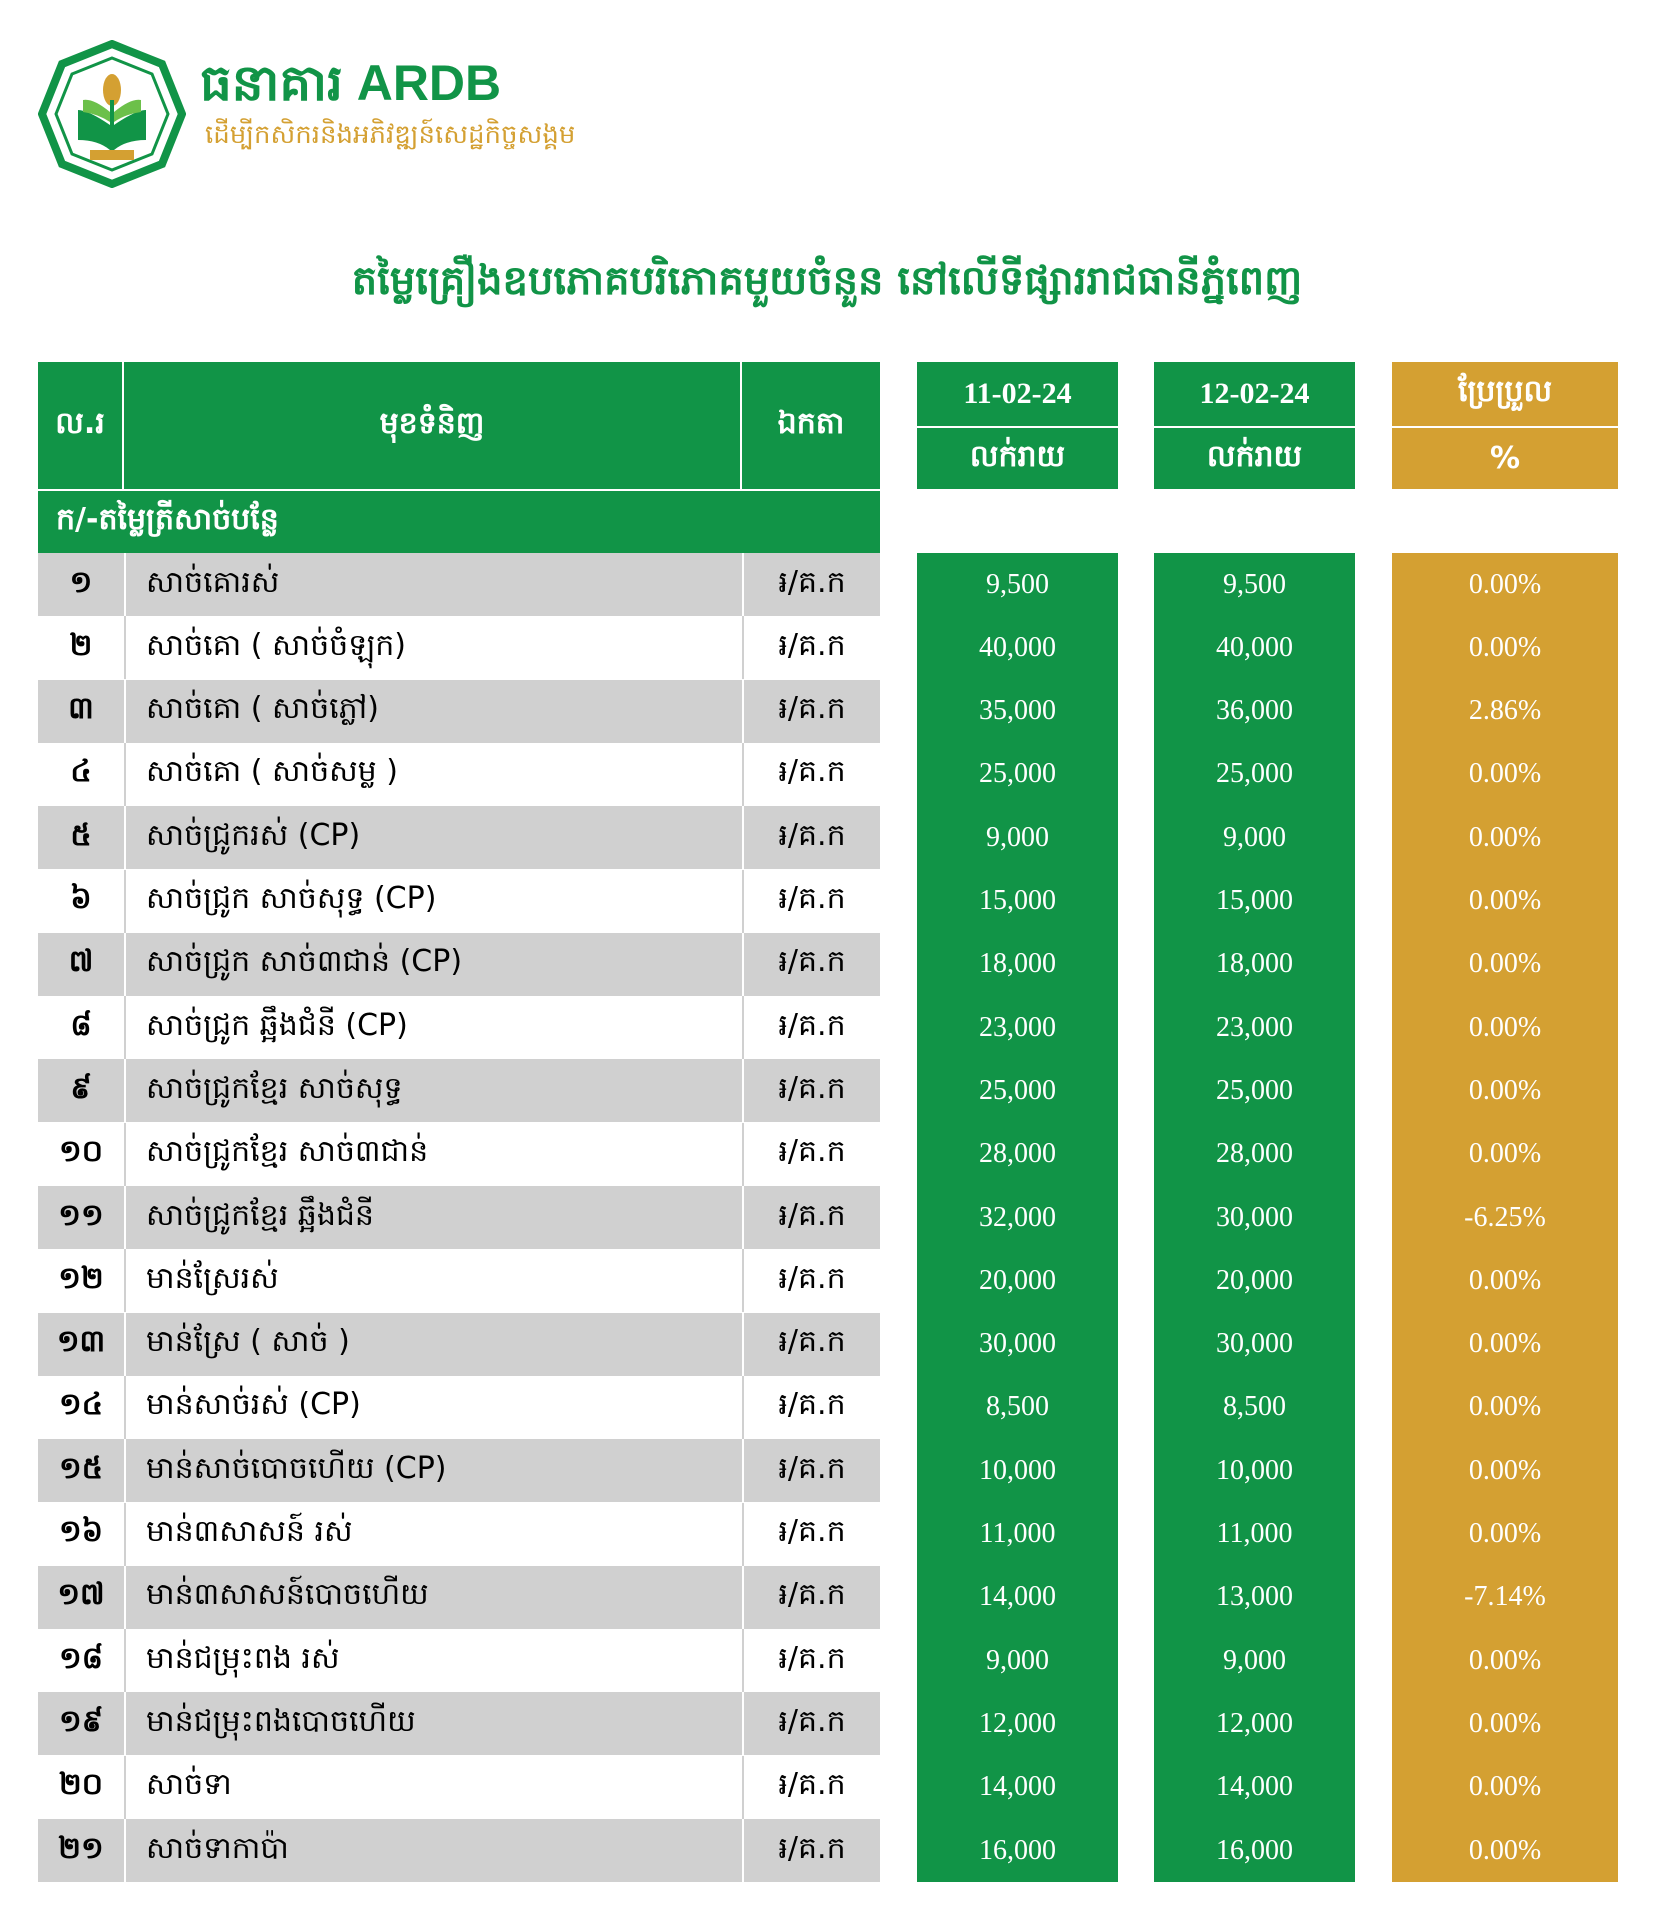 The width and height of the screenshot is (1654, 1931). I want to click on table-row: ៣សាច់គោ ( សាច់ភ្លៅ) ៛/គ.ក, so click(459, 711).